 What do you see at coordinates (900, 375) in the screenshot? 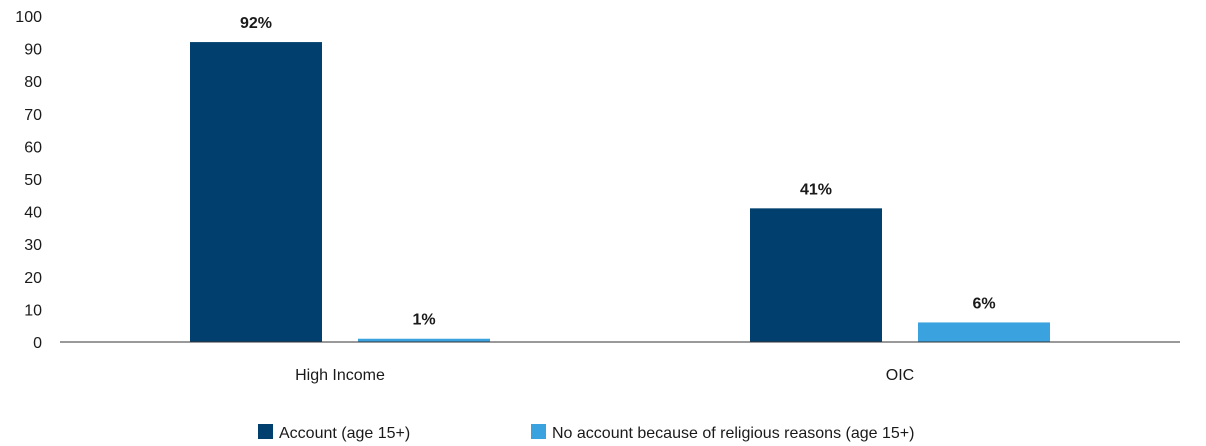
I see `category-label: OIC` at bounding box center [900, 375].